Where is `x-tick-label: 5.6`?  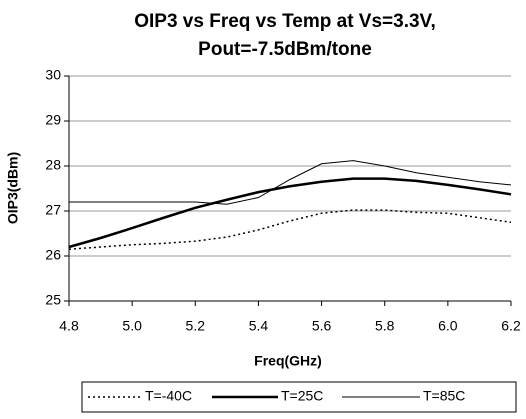 x-tick-label: 5.6 is located at coordinates (322, 326).